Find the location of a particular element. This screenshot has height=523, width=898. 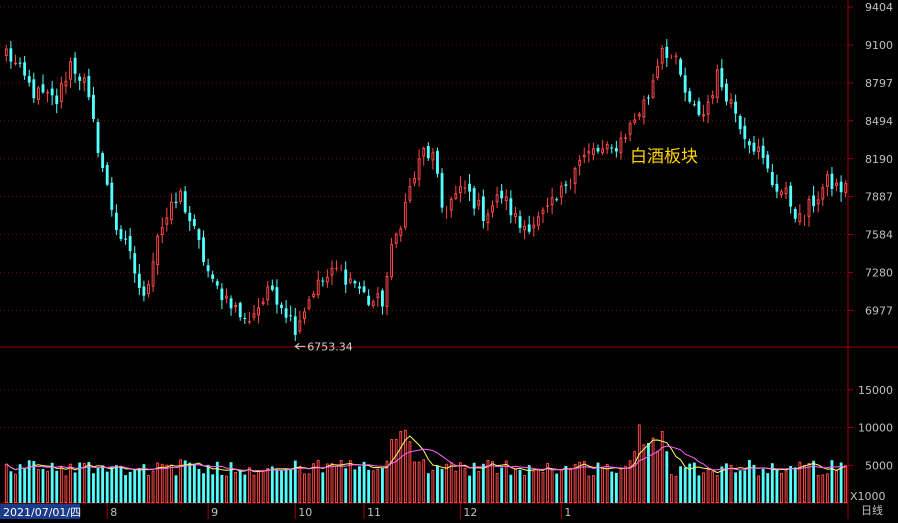

month-tick-label: 1 is located at coordinates (567, 512).